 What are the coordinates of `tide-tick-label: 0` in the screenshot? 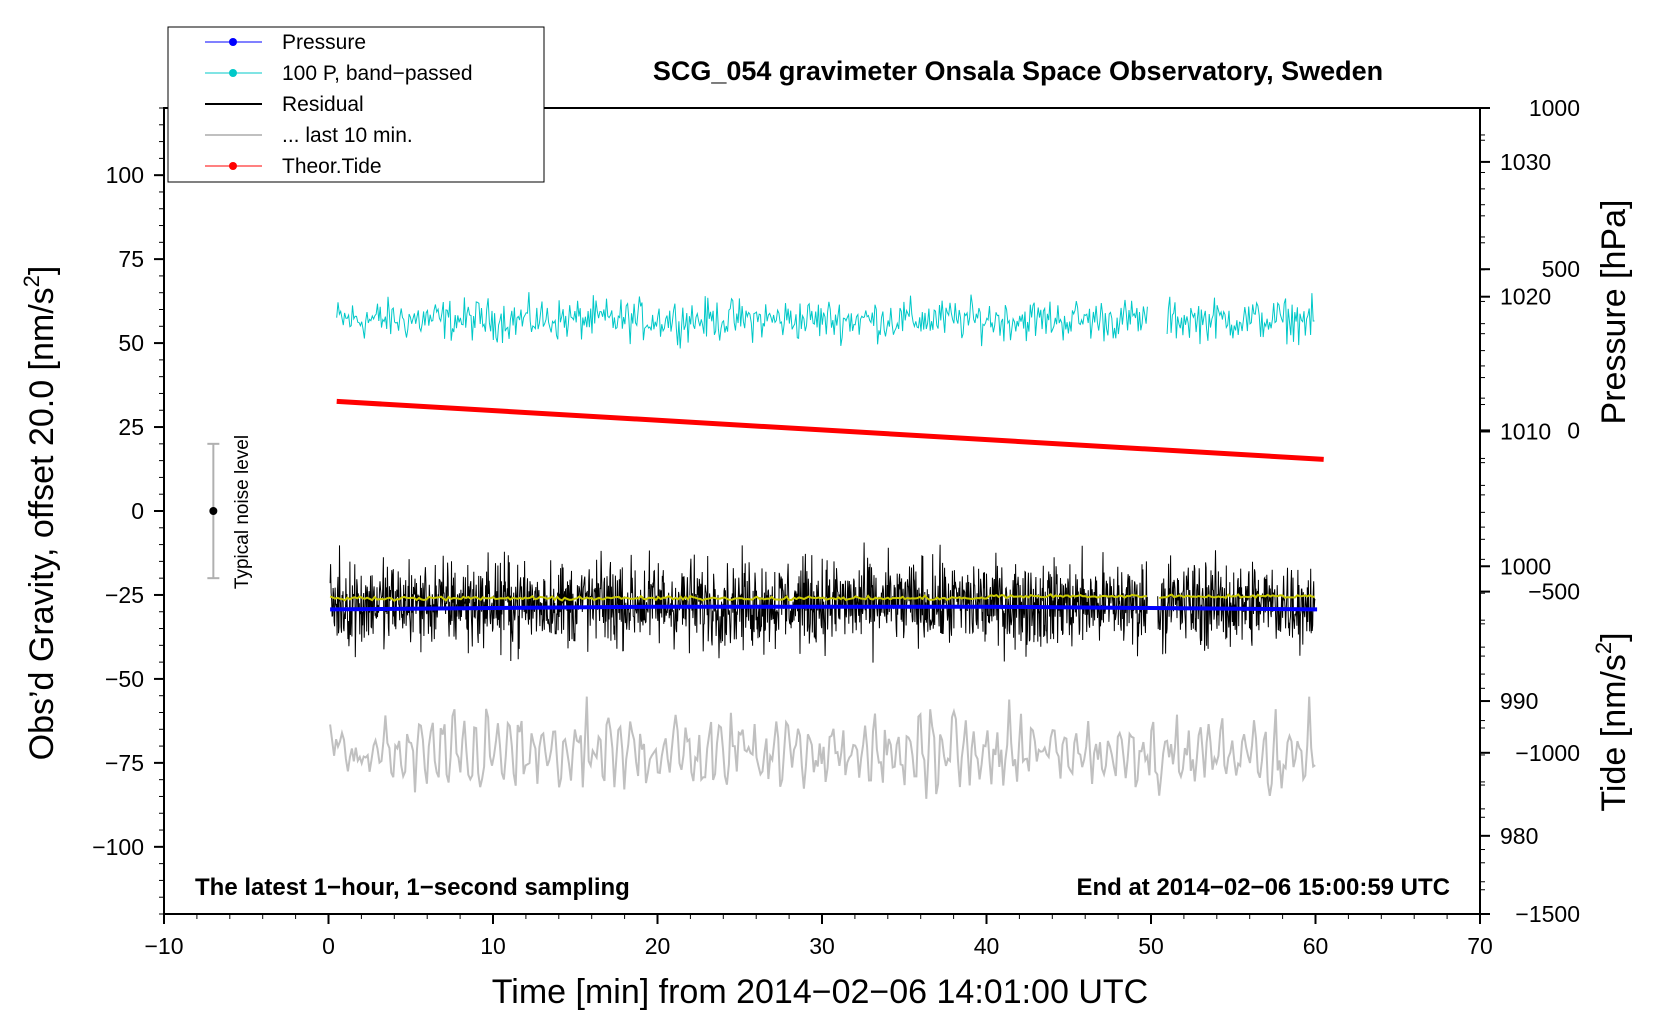 It's located at (1573, 430).